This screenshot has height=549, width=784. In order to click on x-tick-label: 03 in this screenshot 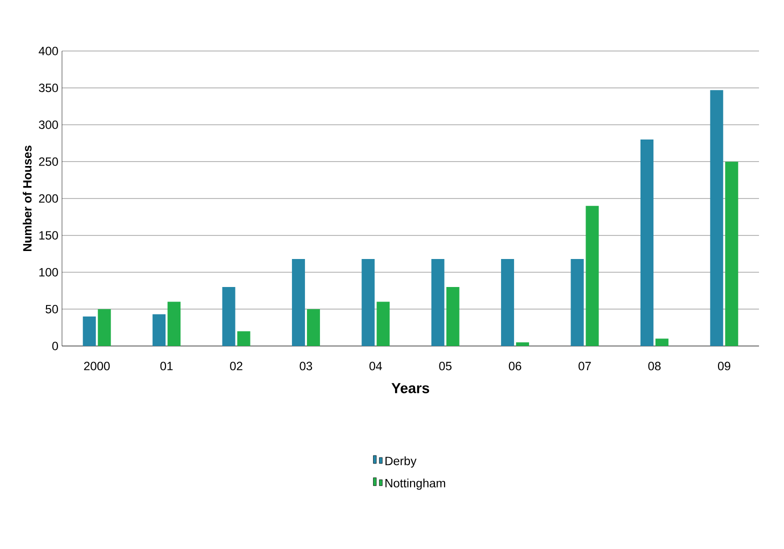, I will do `click(306, 366)`.